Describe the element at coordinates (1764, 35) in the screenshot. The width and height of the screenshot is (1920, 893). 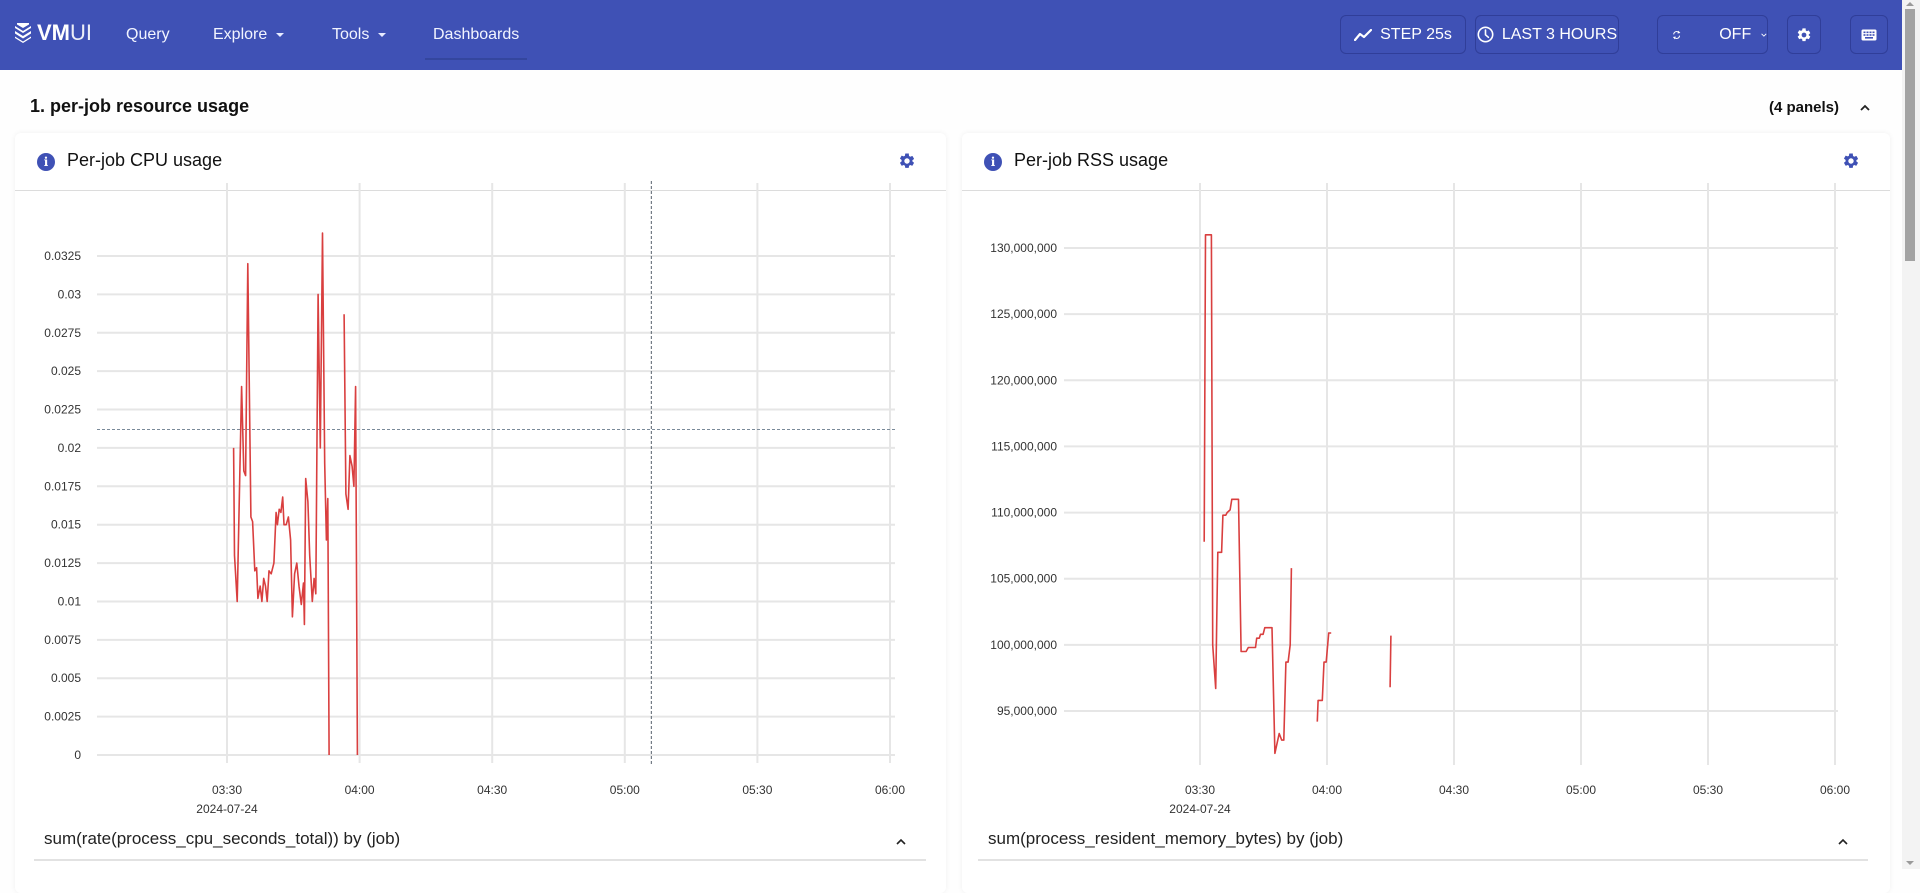
I see `chevron-down-icon` at that location.